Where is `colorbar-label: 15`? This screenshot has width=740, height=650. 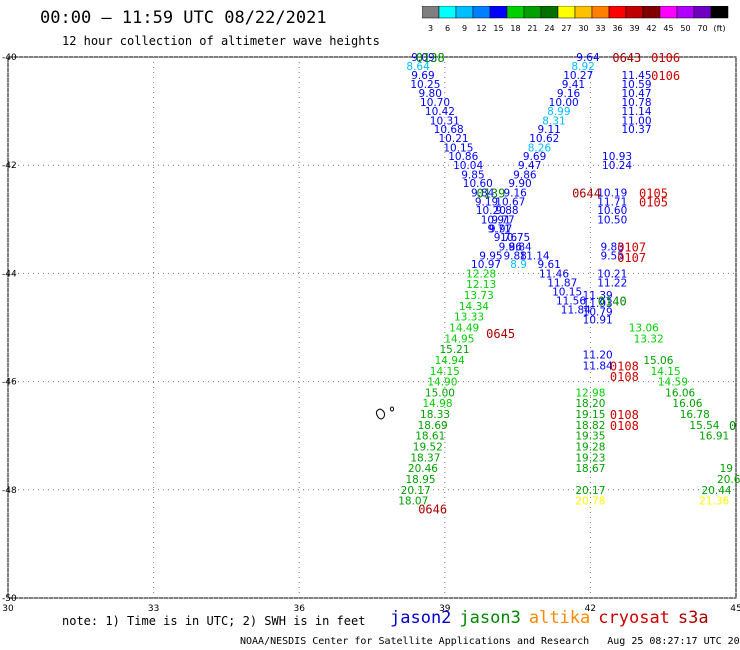 colorbar-label: 15 is located at coordinates (498, 28).